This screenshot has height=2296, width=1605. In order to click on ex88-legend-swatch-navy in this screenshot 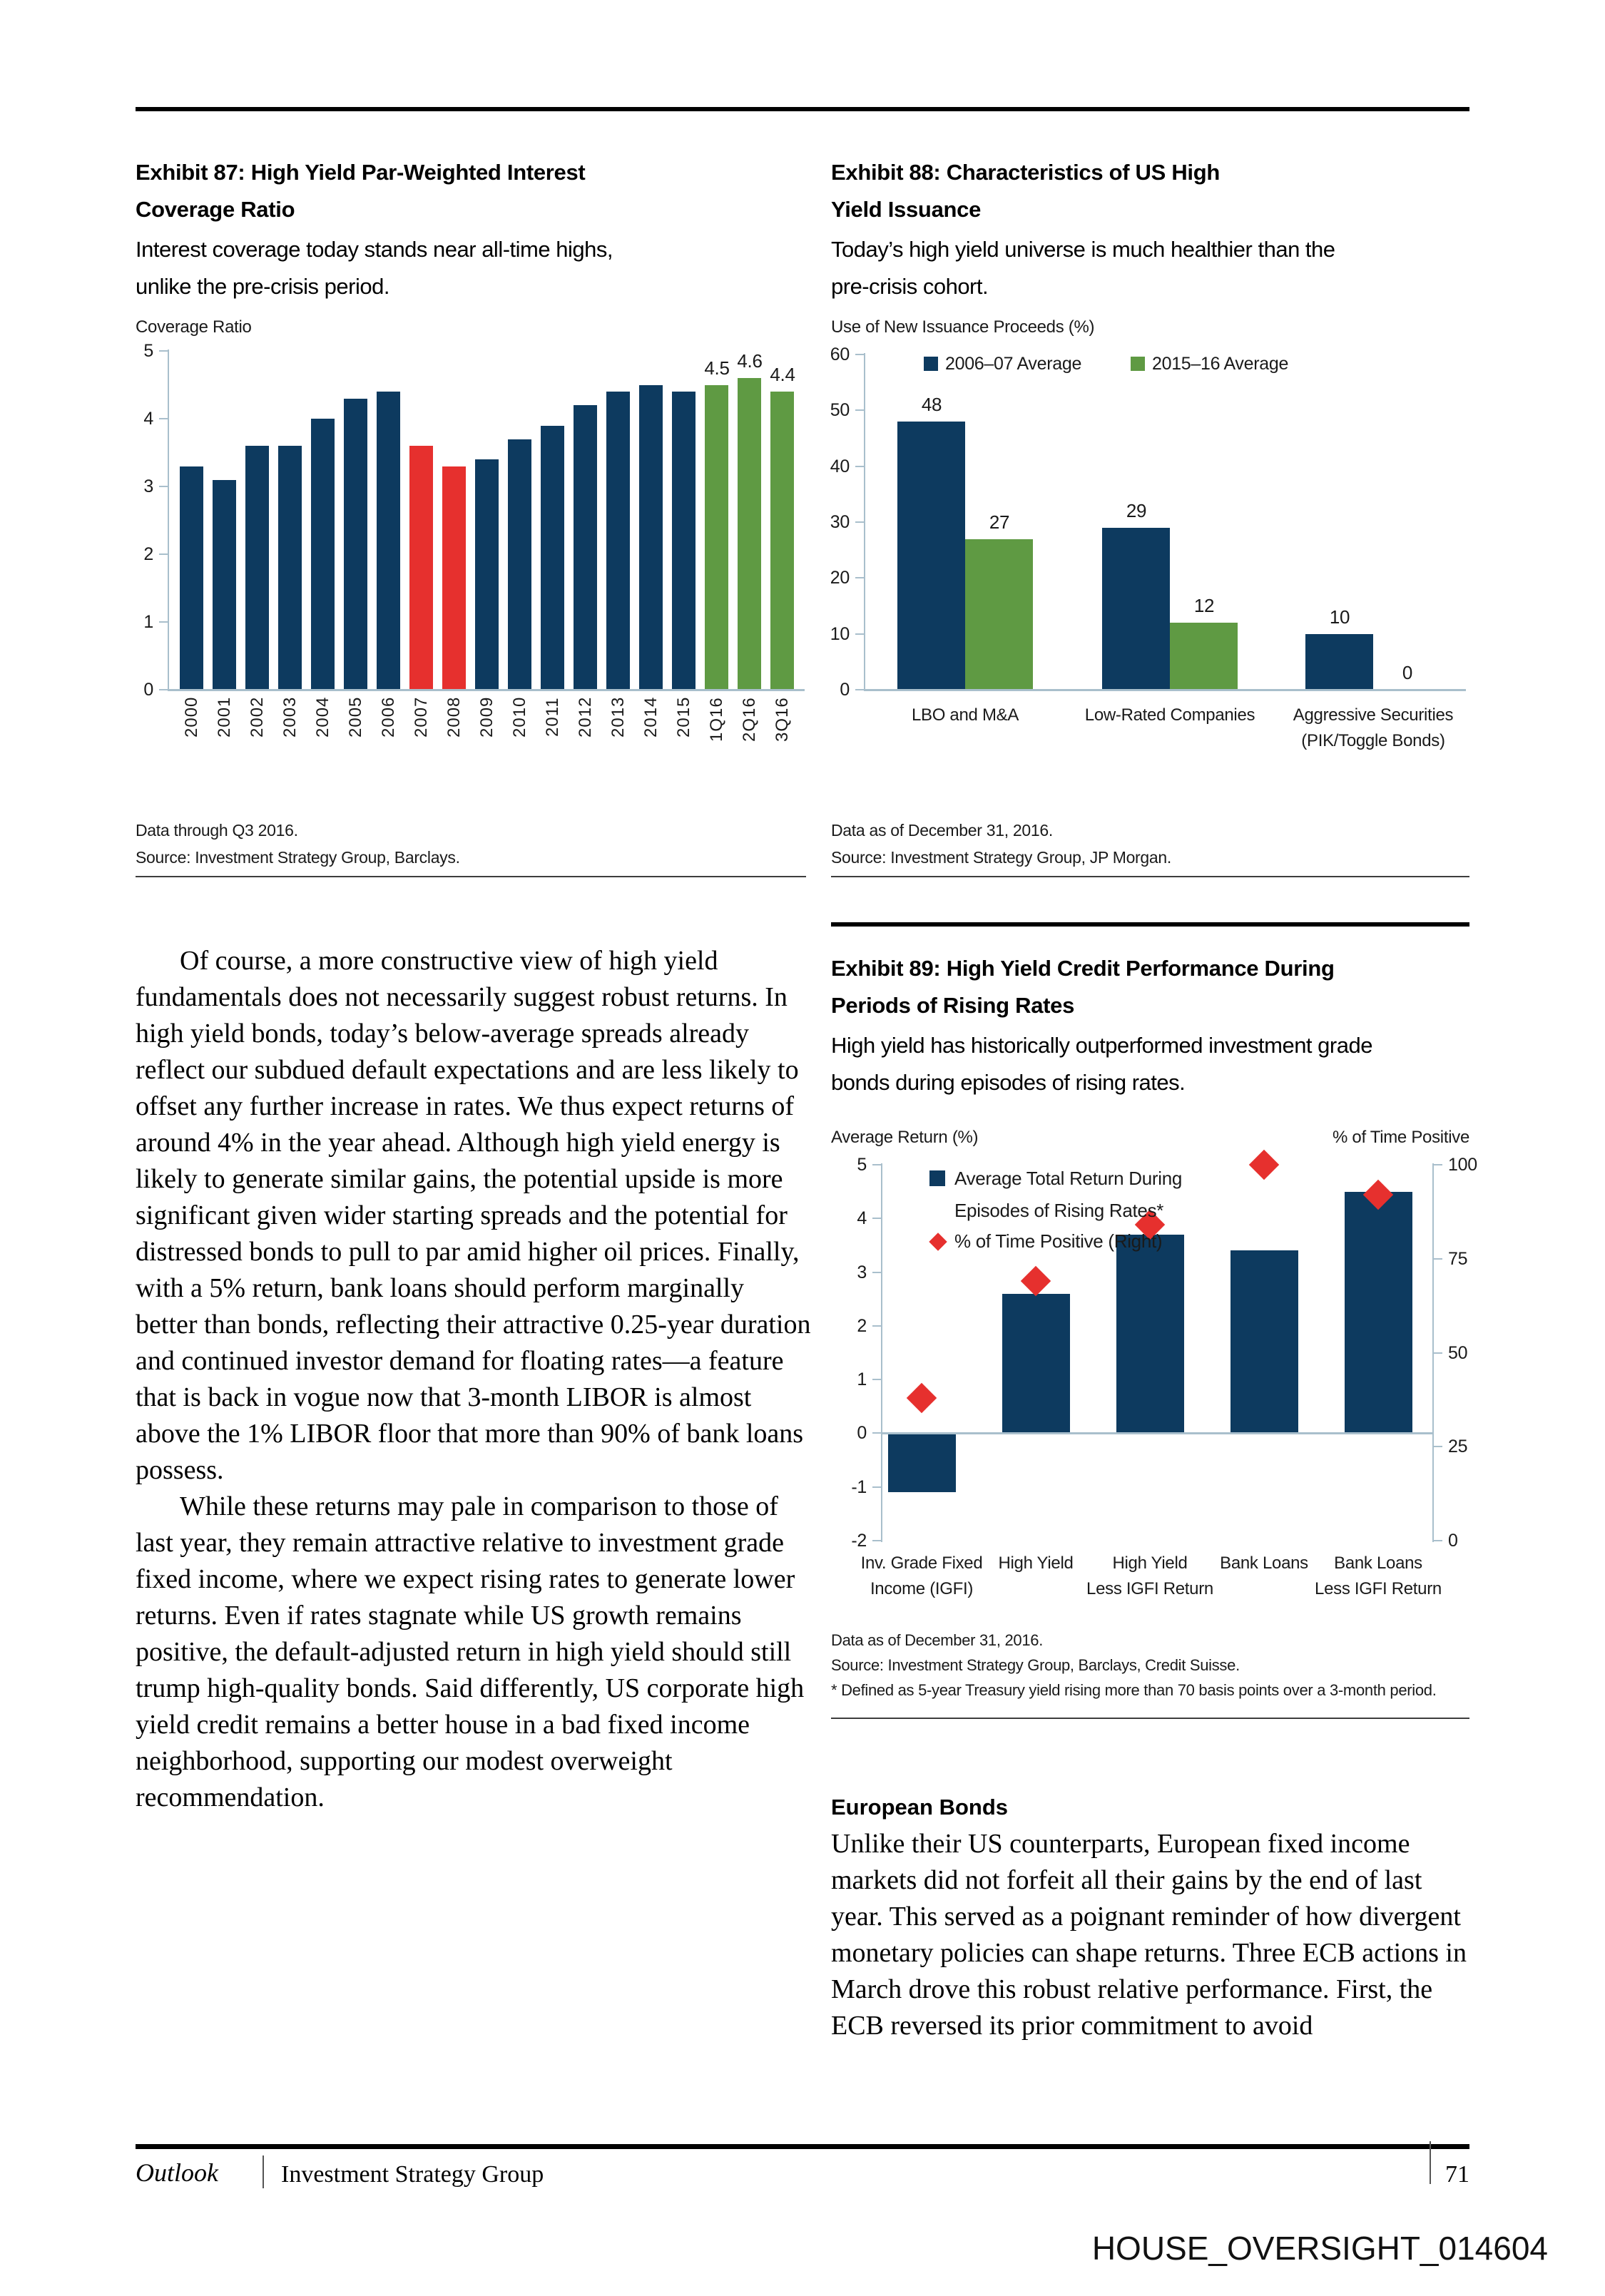, I will do `click(931, 364)`.